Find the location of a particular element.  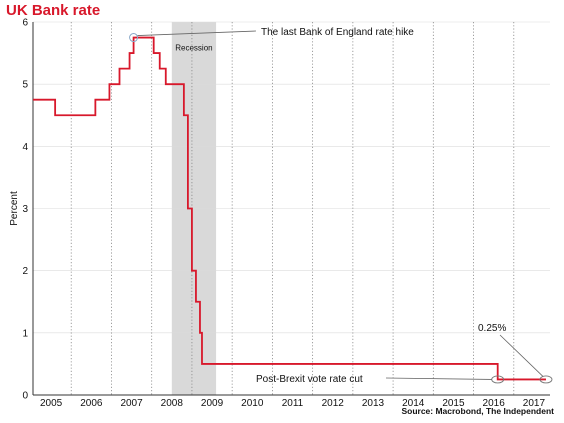

x-tick-label: 2017 is located at coordinates (534, 403).